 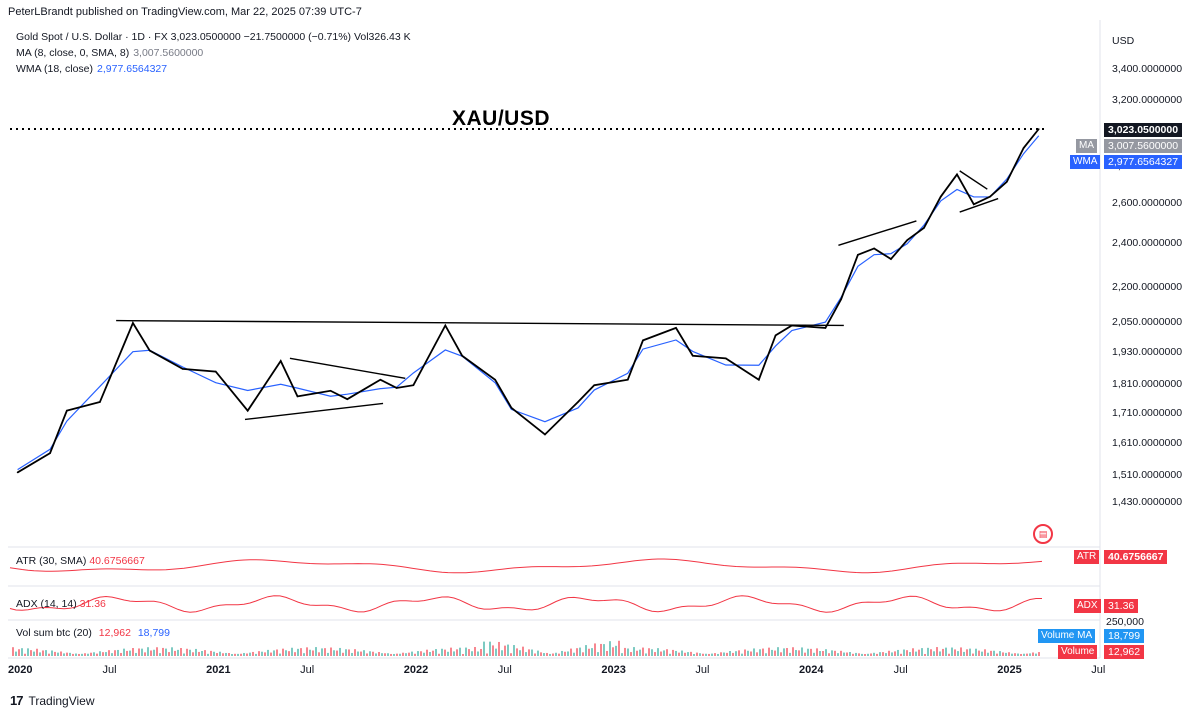 What do you see at coordinates (1043, 534) in the screenshot?
I see `us-flag-icon: ▤` at bounding box center [1043, 534].